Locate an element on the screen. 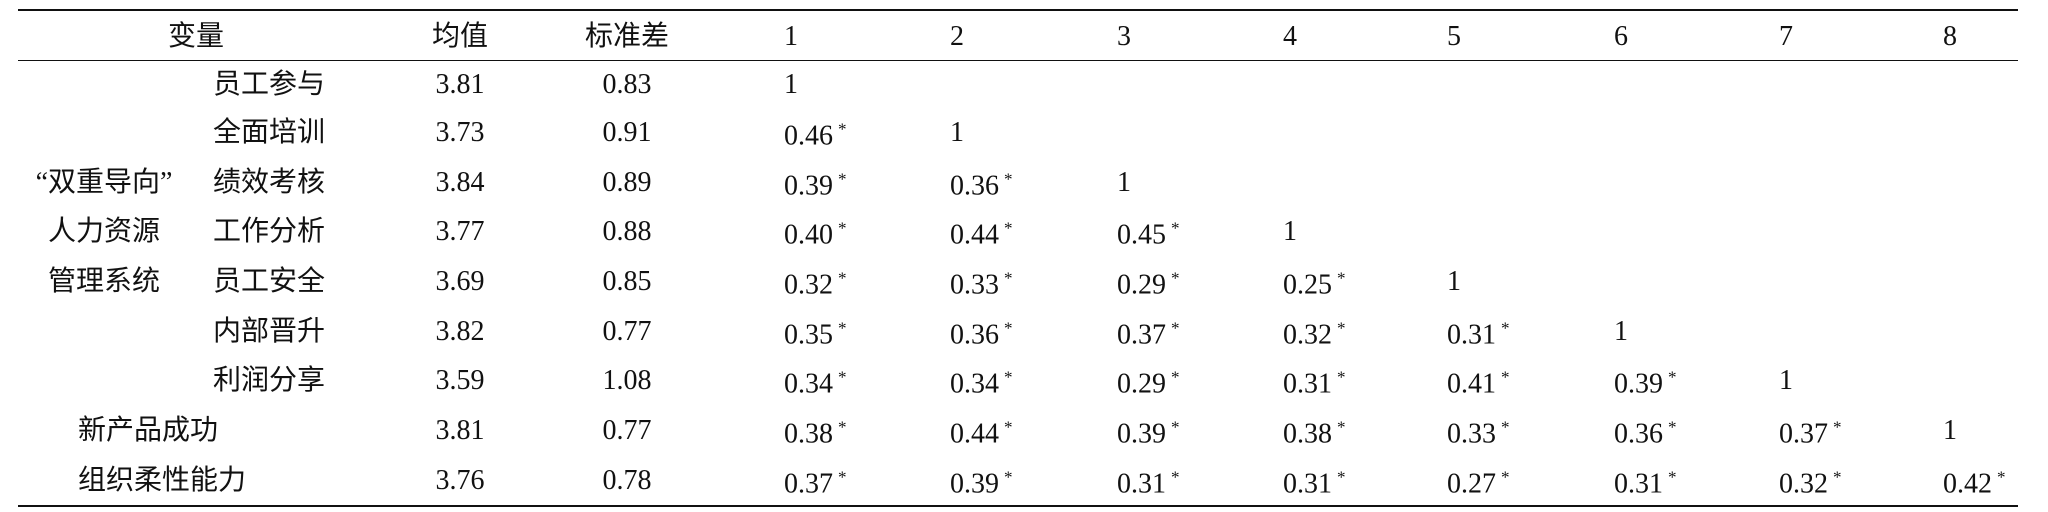 The image size is (2048, 512). correlation-value: 0.34 is located at coordinates (808, 384).